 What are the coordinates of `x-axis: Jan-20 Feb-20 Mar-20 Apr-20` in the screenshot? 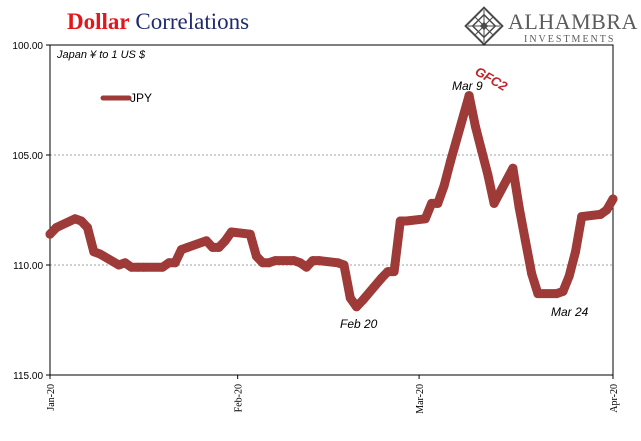 It's located at (333, 394).